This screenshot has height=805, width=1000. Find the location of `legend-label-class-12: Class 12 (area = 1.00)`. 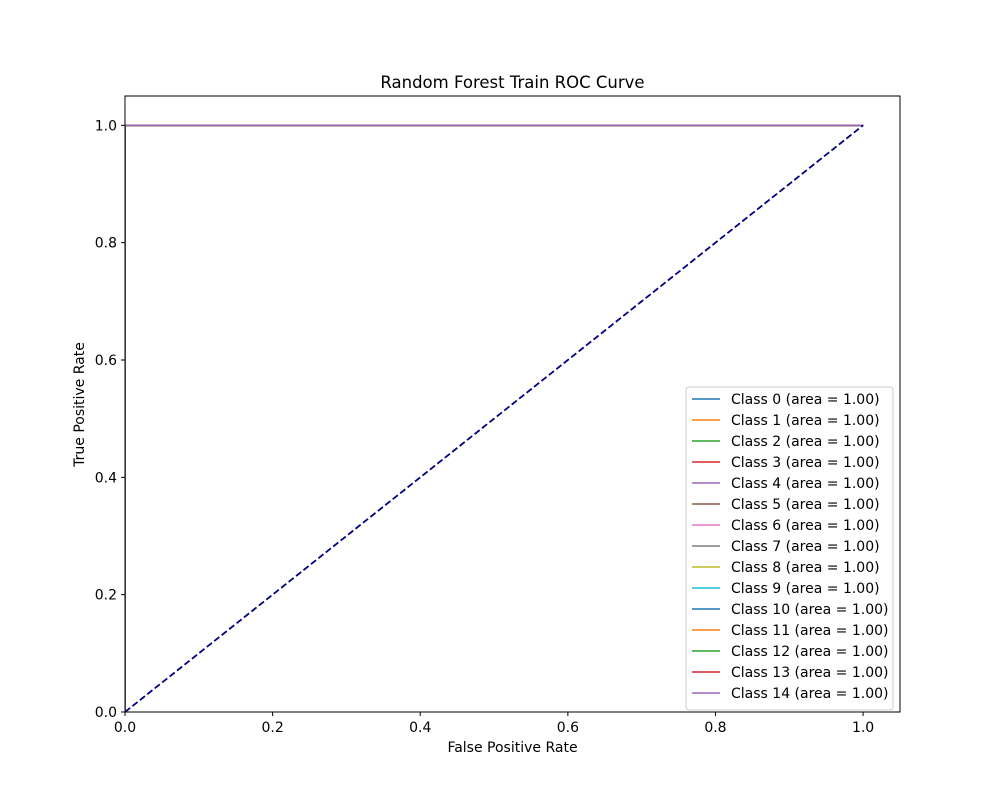

legend-label-class-12: Class 12 (area = 1.00) is located at coordinates (810, 652).